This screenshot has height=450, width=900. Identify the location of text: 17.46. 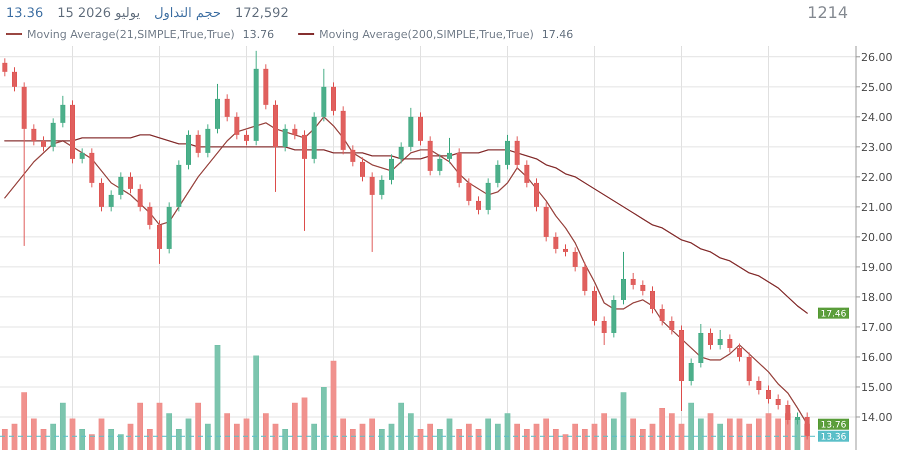
(558, 34).